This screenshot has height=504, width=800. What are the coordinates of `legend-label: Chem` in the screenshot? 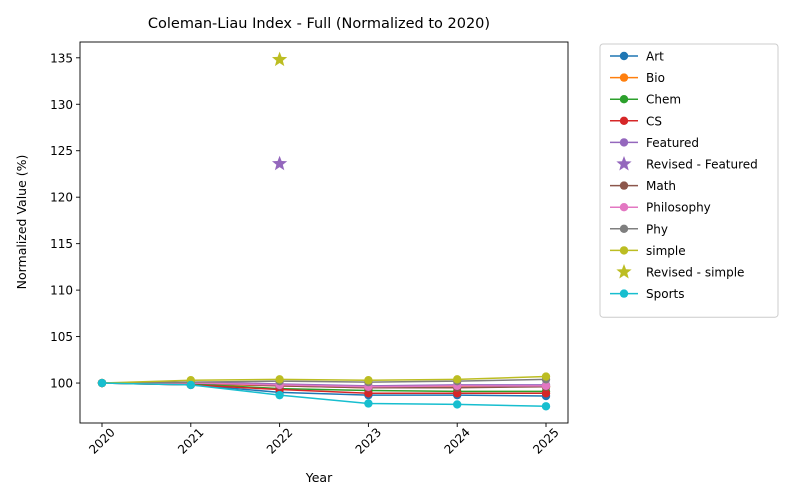 It's located at (663, 100).